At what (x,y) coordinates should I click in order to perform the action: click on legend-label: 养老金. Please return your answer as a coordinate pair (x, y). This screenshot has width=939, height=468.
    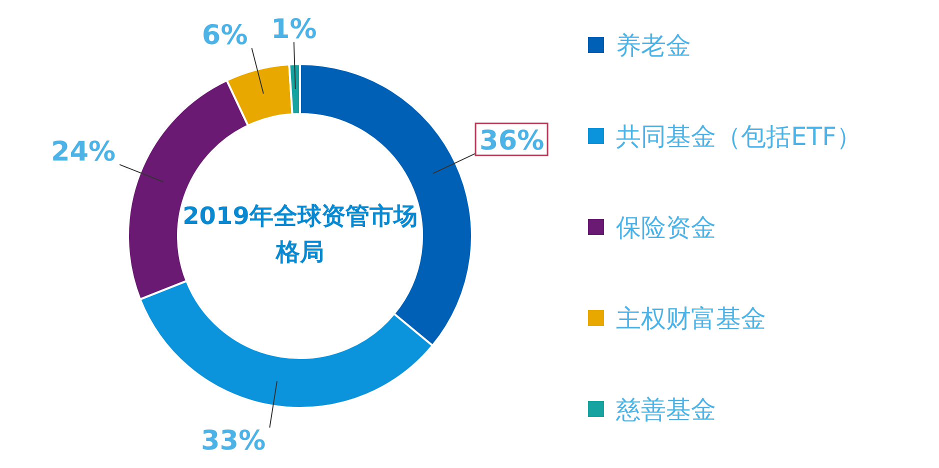
    Looking at the image, I should click on (653, 45).